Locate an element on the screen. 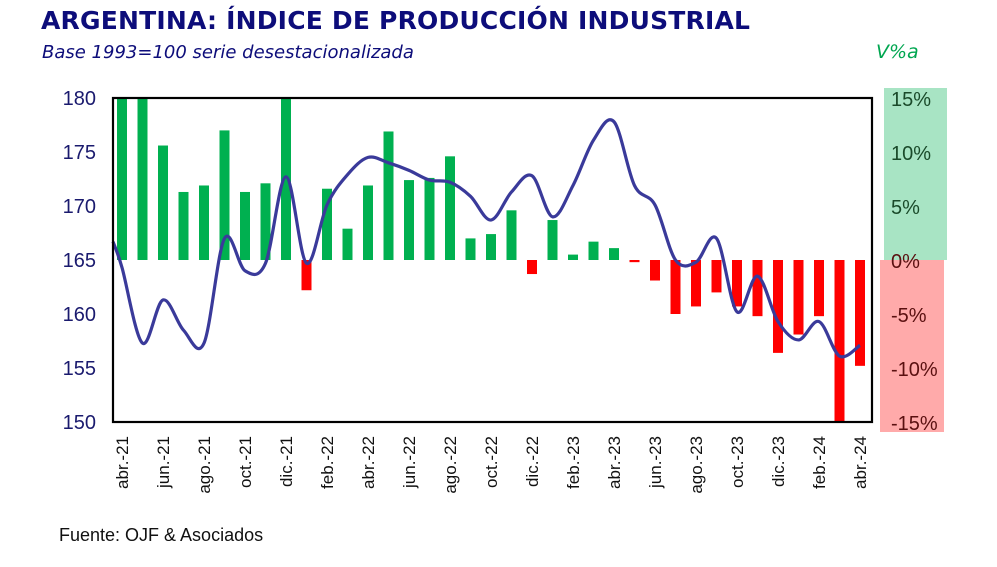 The image size is (997, 567). bar-mar.-22 is located at coordinates (347, 244).